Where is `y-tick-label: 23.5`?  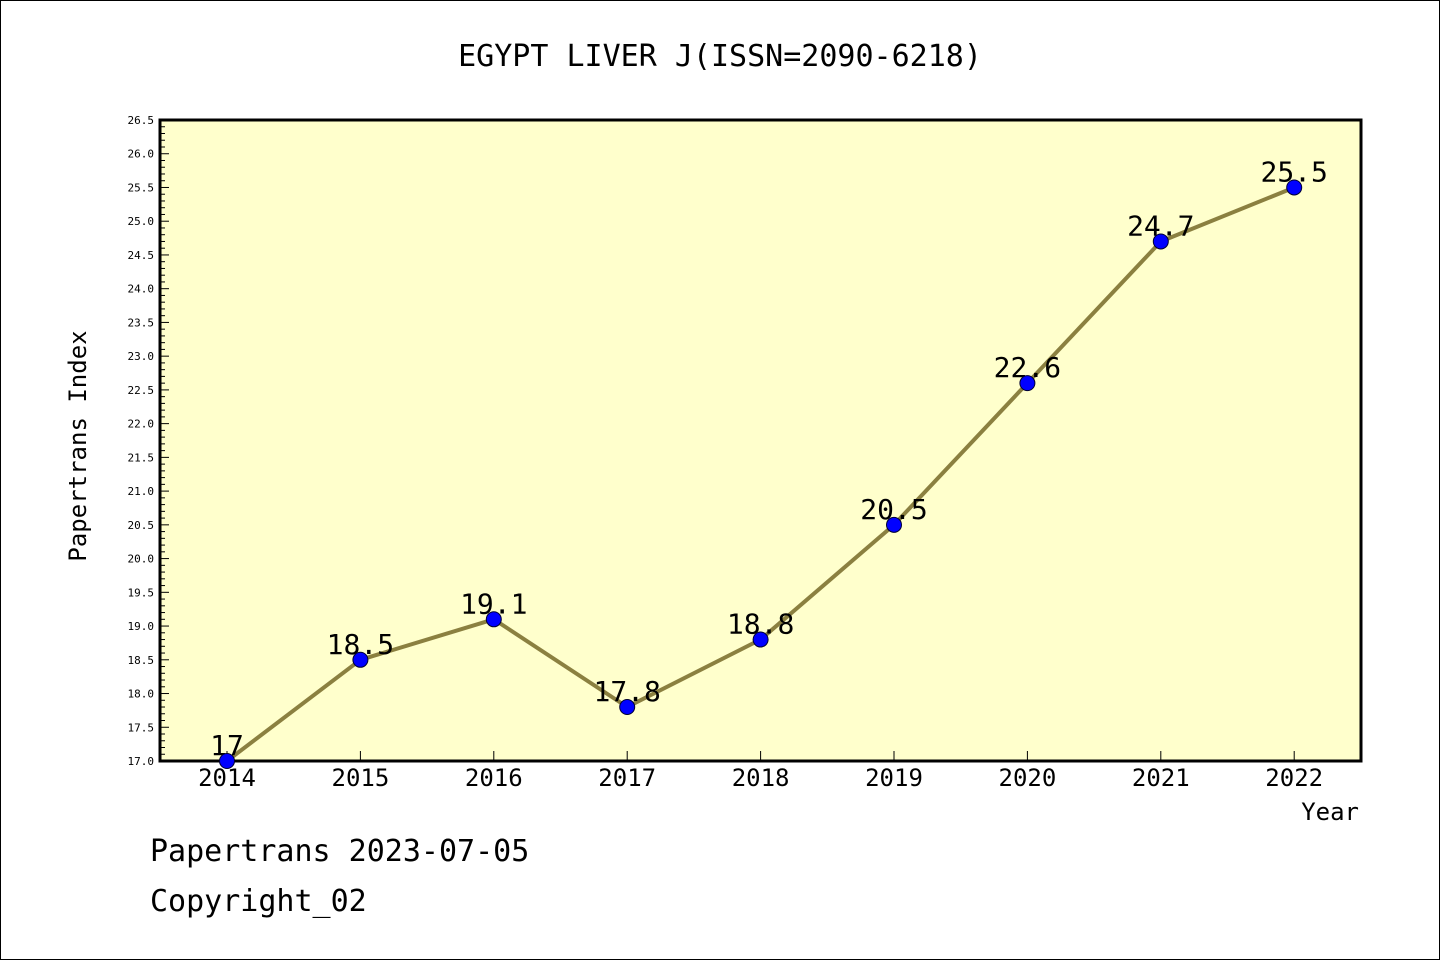 y-tick-label: 23.5 is located at coordinates (141, 322).